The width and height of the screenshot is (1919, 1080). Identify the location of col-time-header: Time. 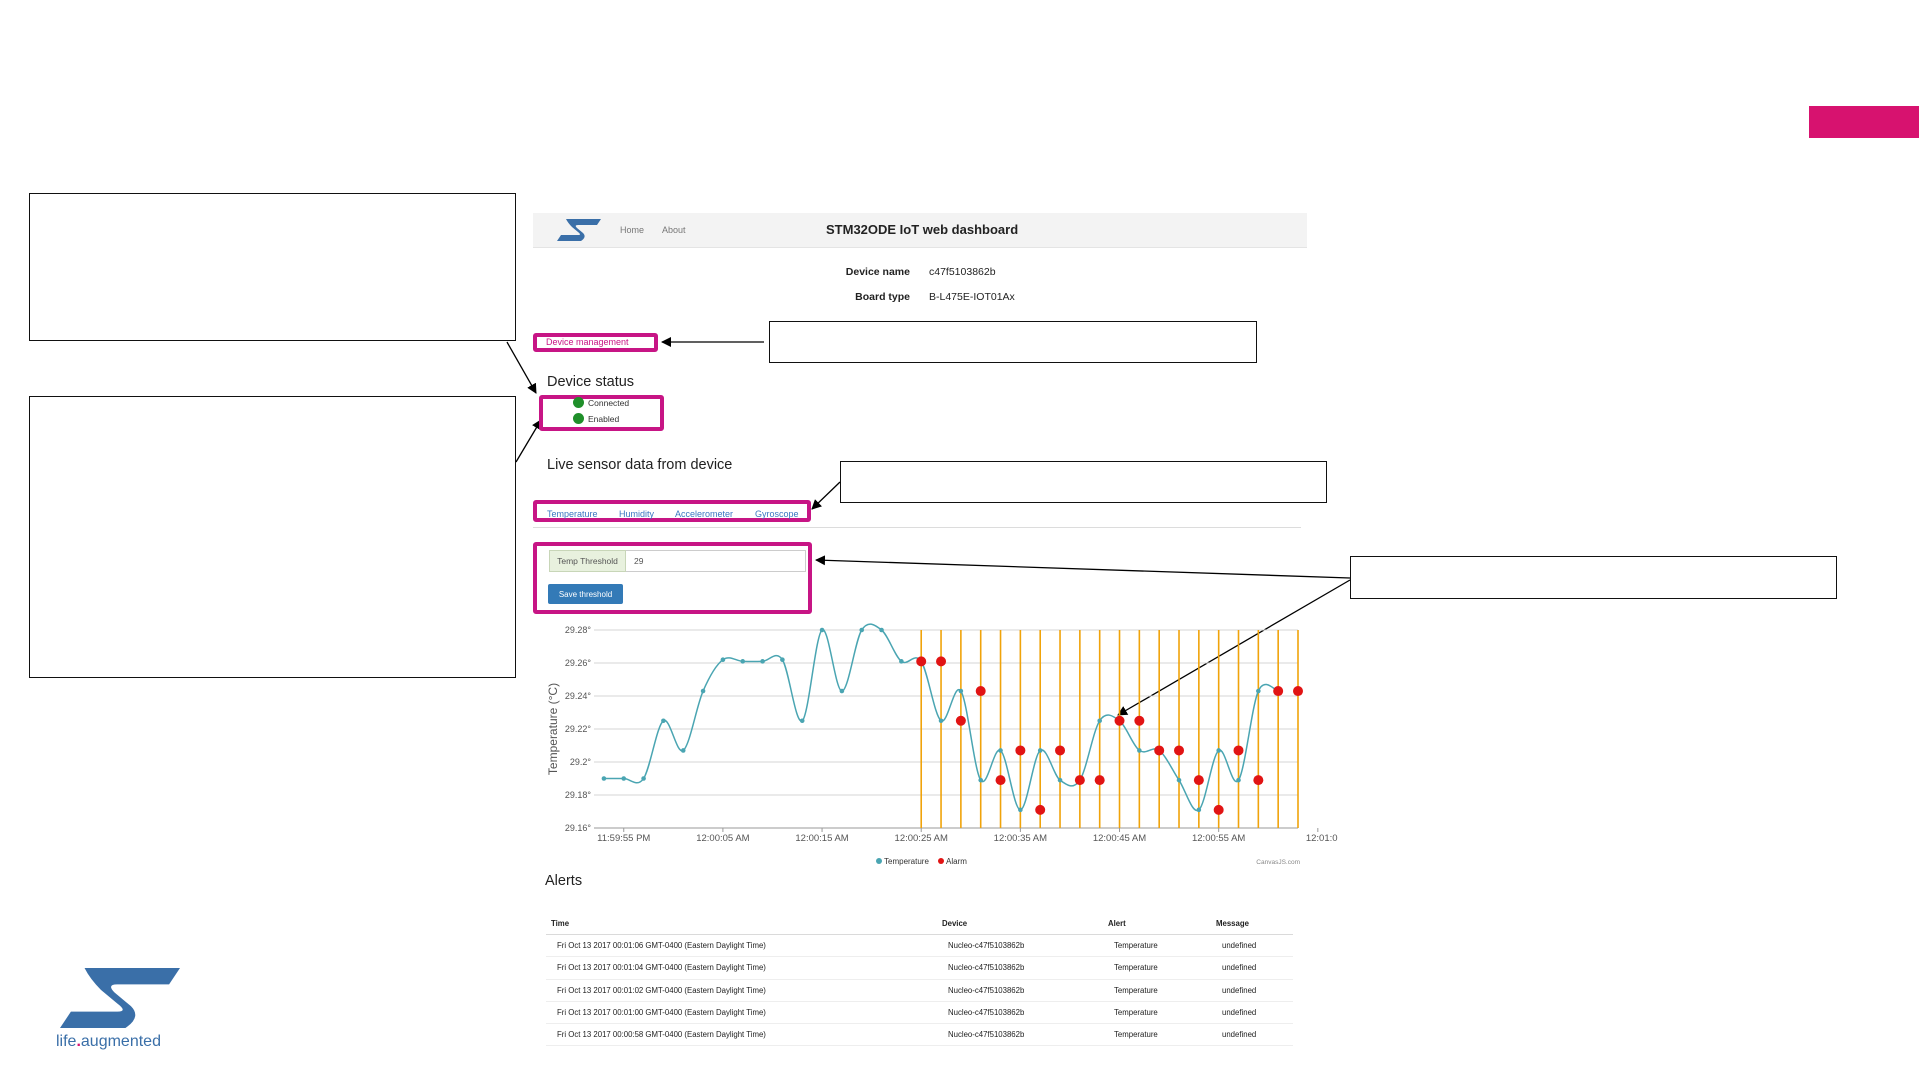
(741, 923).